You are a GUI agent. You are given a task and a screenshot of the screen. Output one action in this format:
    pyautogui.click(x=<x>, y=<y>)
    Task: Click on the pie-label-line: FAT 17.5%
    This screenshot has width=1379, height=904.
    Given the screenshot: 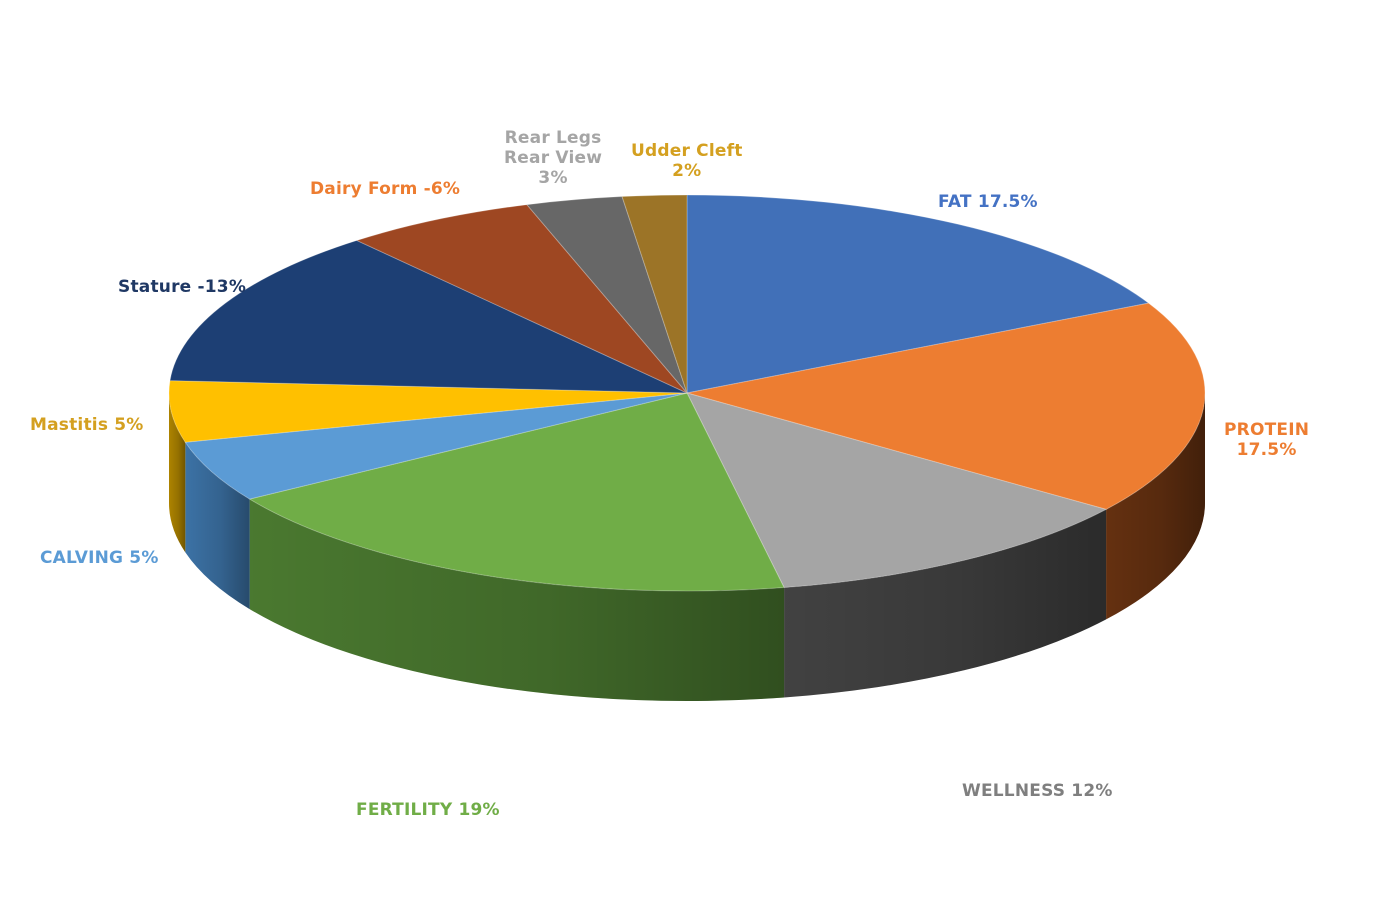 What is the action you would take?
    pyautogui.click(x=988, y=202)
    